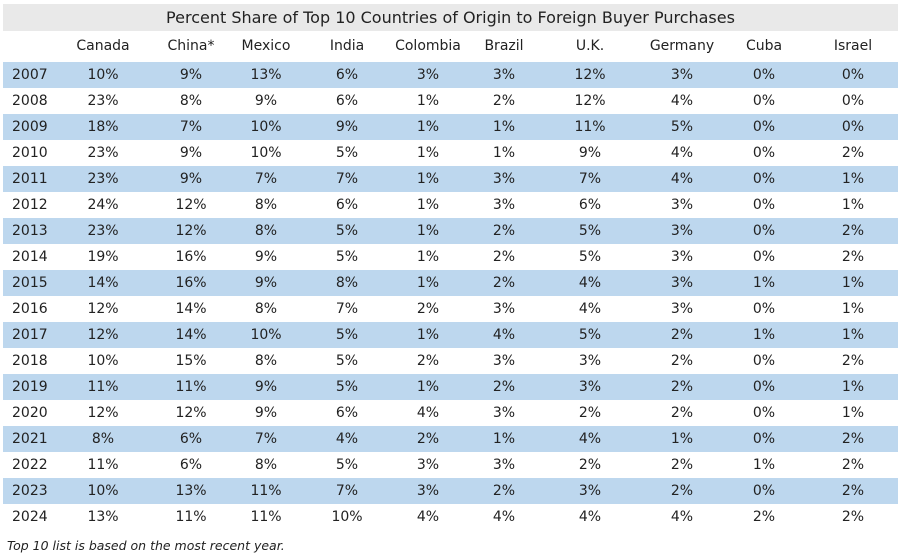  Describe the element at coordinates (450, 257) in the screenshot. I see `table-row: 2014 19% 16% 9% 5% 1% 2% 5% 3% 0% 2%` at that location.